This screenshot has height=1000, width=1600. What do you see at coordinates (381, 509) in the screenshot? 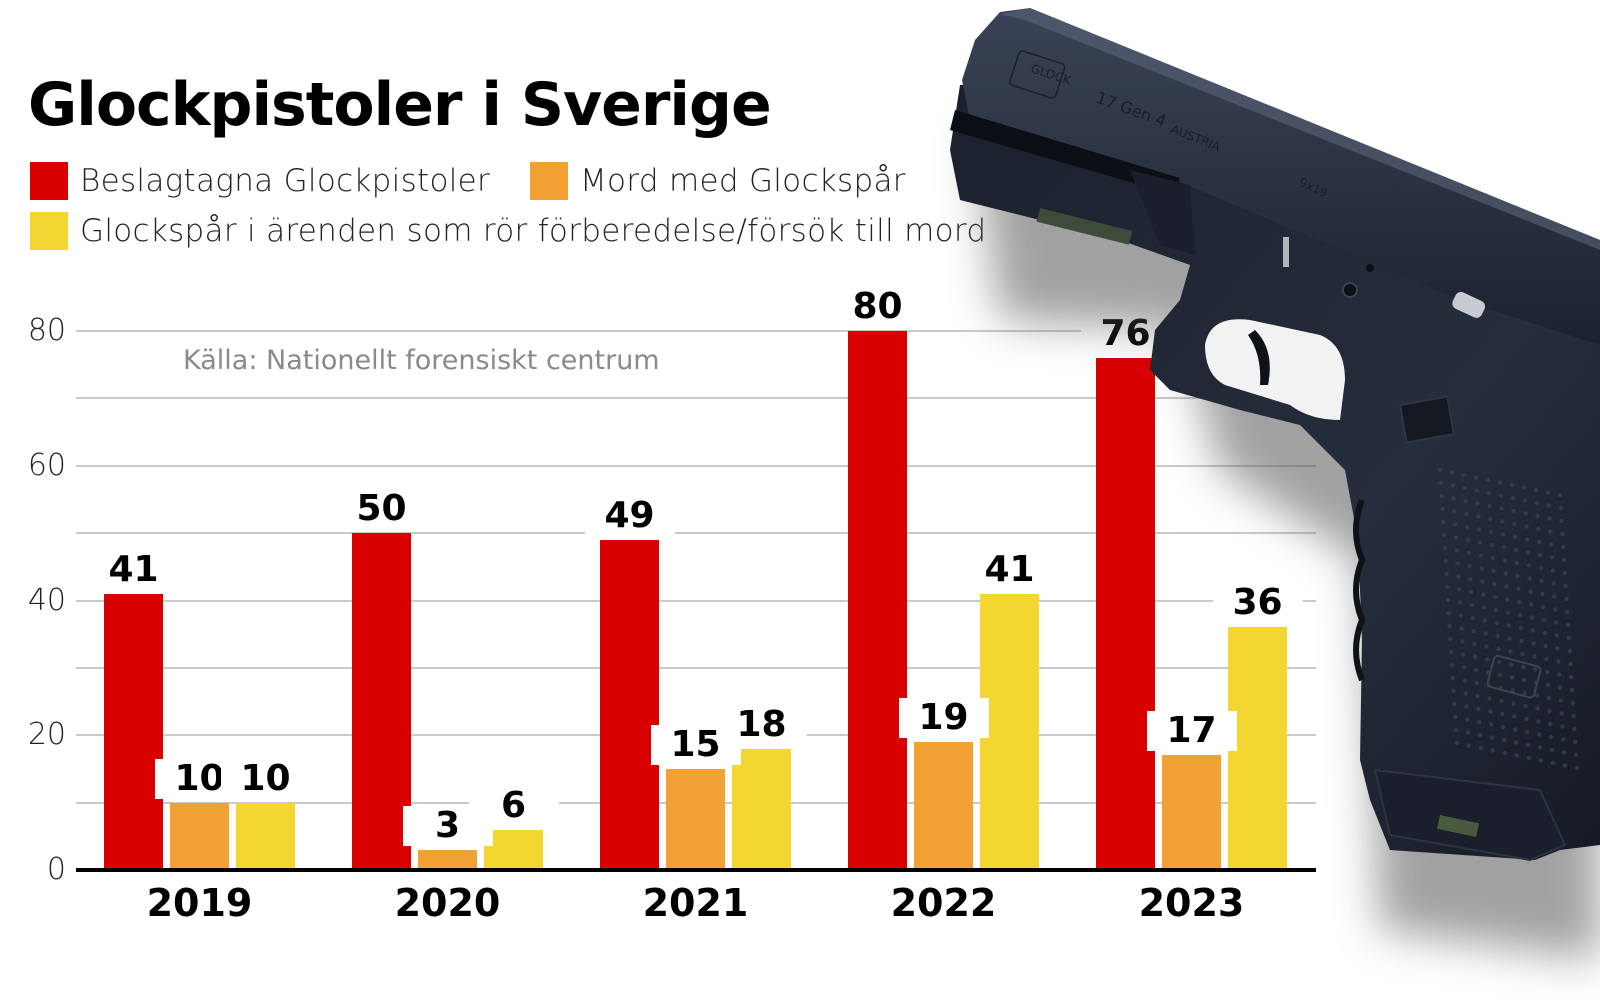
I see `bar-value-label: 50` at bounding box center [381, 509].